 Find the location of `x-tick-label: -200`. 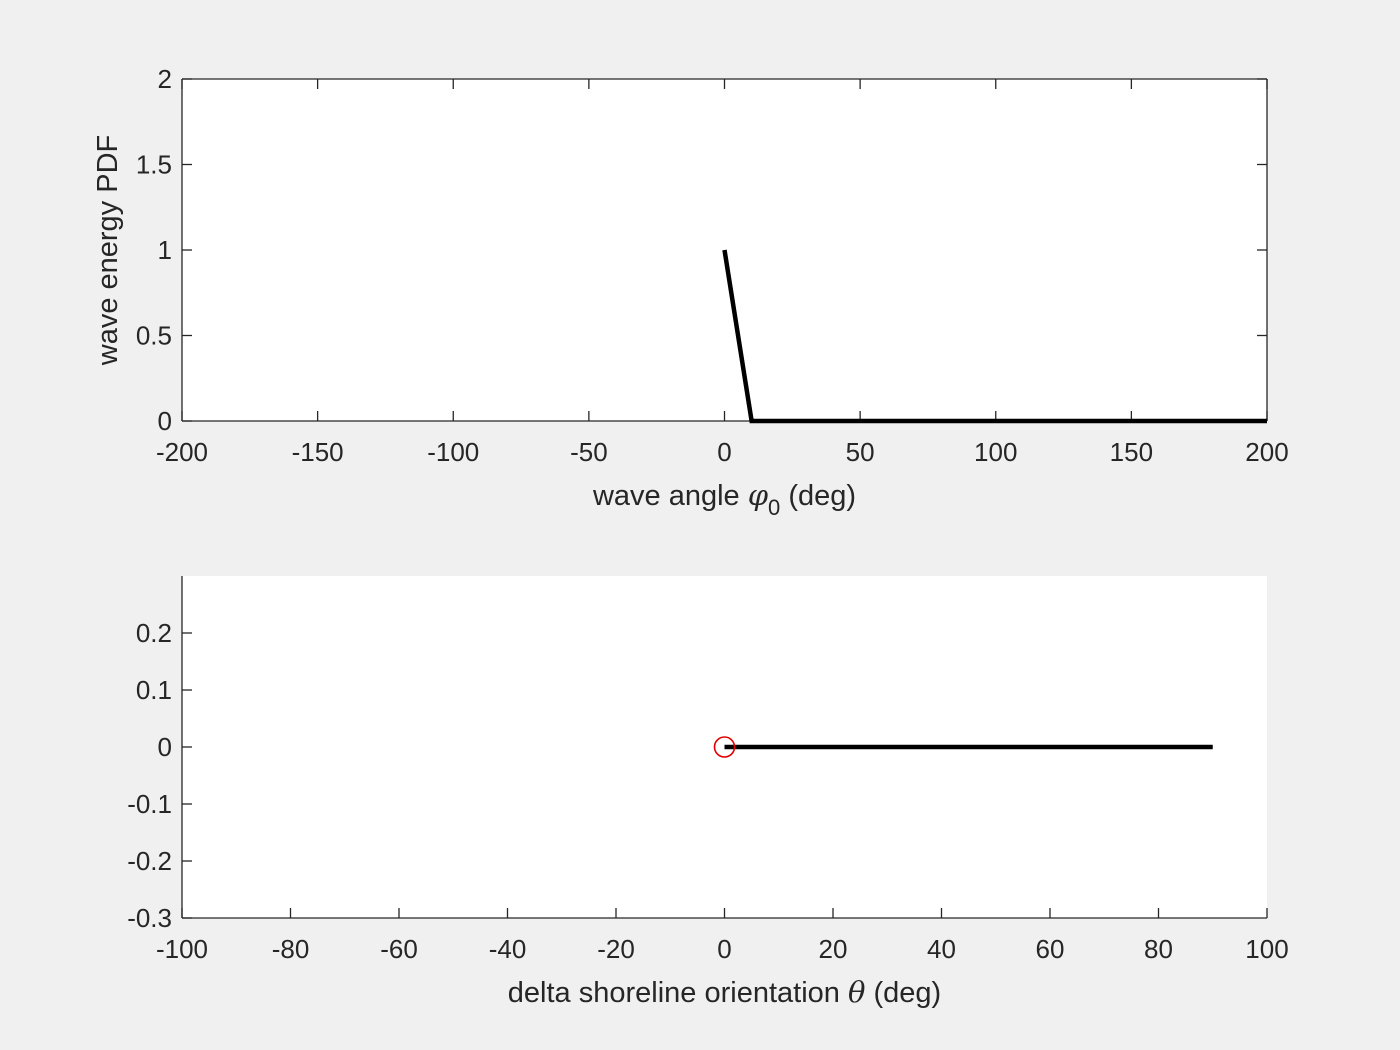

x-tick-label: -200 is located at coordinates (182, 452).